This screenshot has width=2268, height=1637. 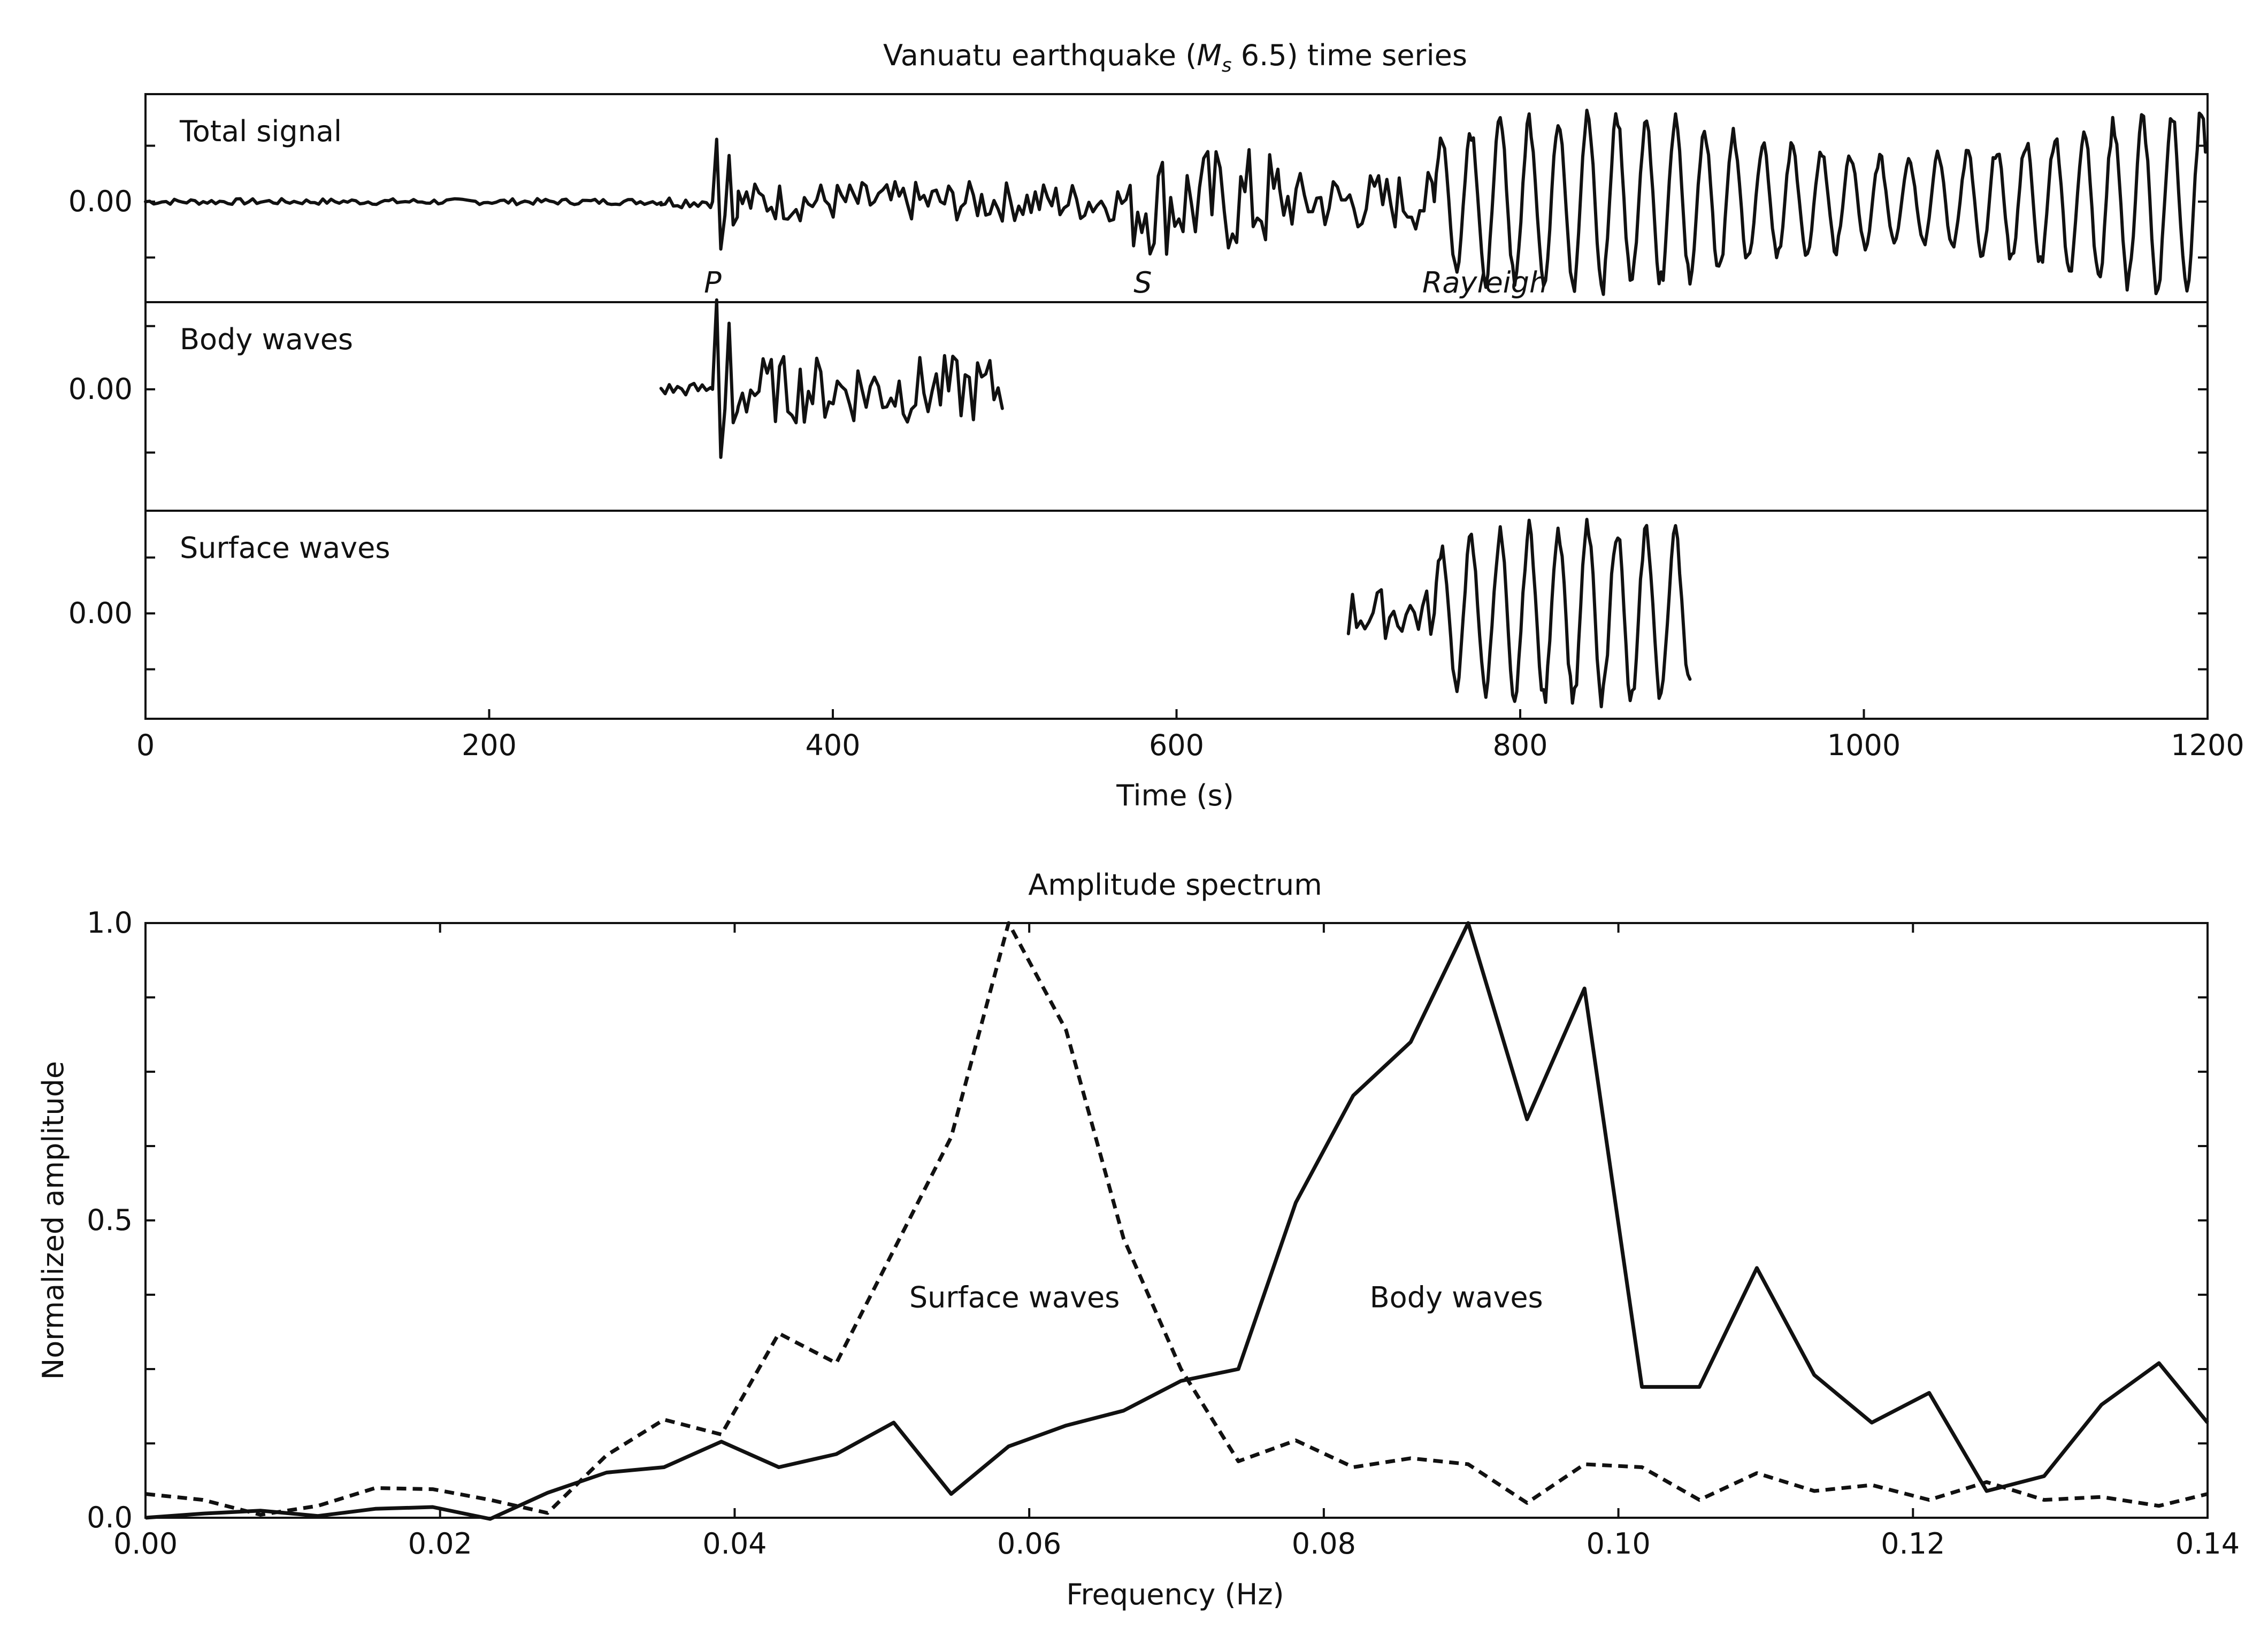 I want to click on spectrum-annotation: Surface waves, so click(x=1014, y=1298).